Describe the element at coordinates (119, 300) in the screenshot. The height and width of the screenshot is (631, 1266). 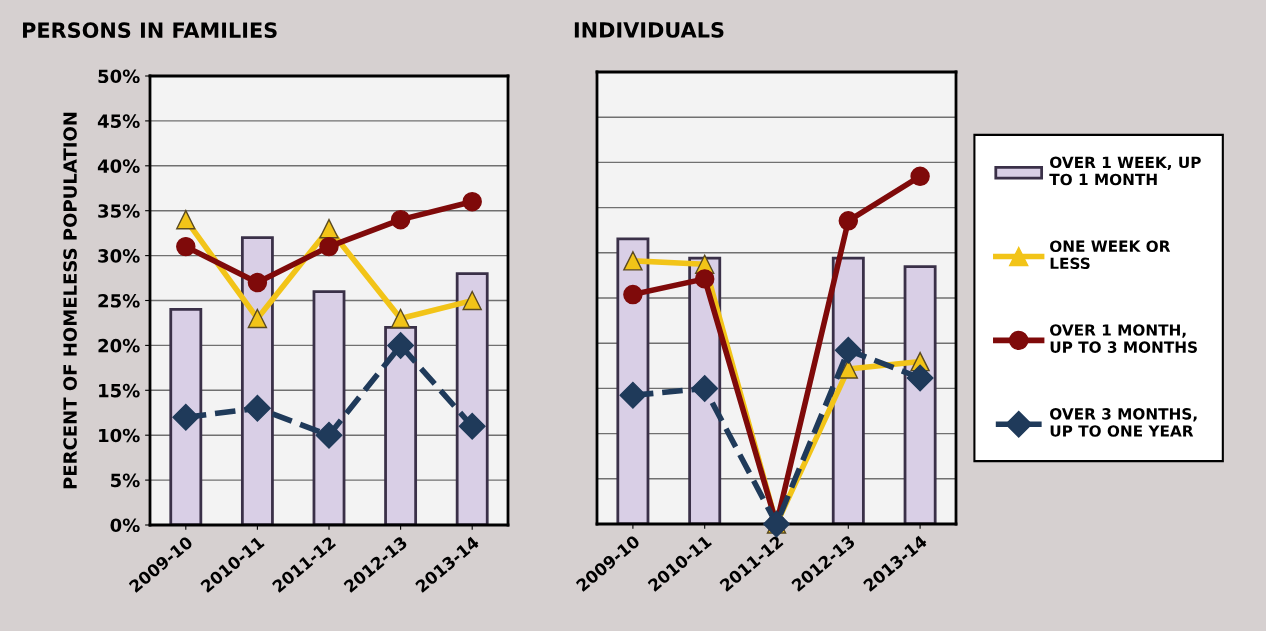
I see `y-tick-label: 25%` at that location.